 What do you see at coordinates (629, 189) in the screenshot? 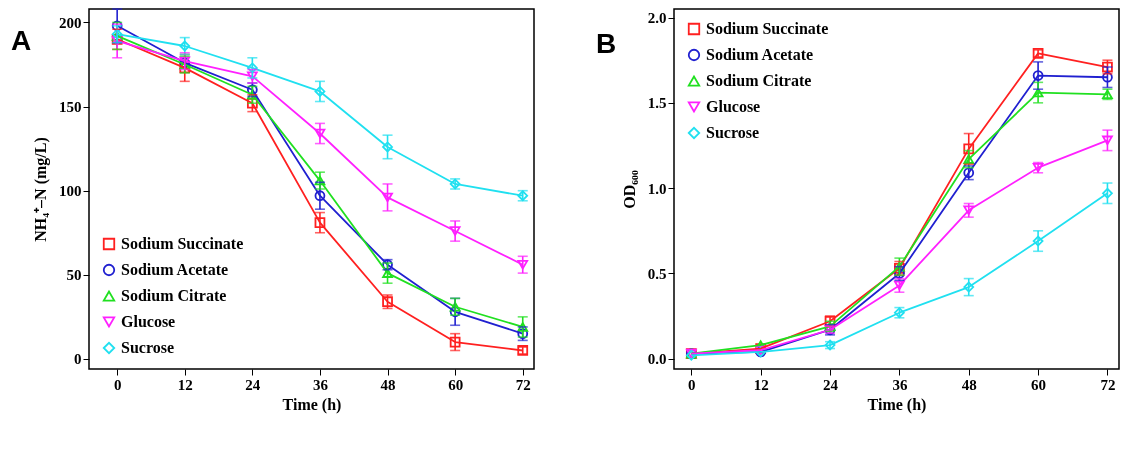
I see `y-axis-title: OD₆₀₀` at bounding box center [629, 189].